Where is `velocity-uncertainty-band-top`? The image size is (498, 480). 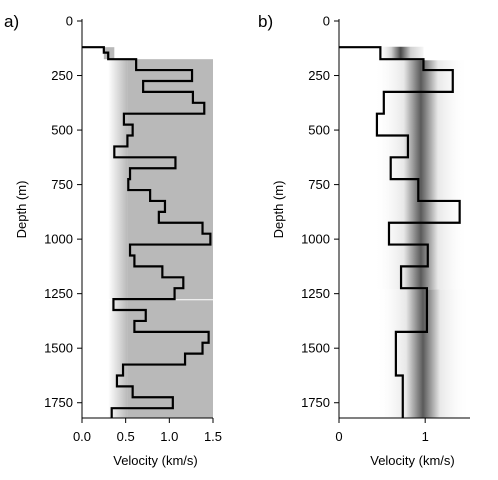 velocity-uncertainty-band-top is located at coordinates (400, 53).